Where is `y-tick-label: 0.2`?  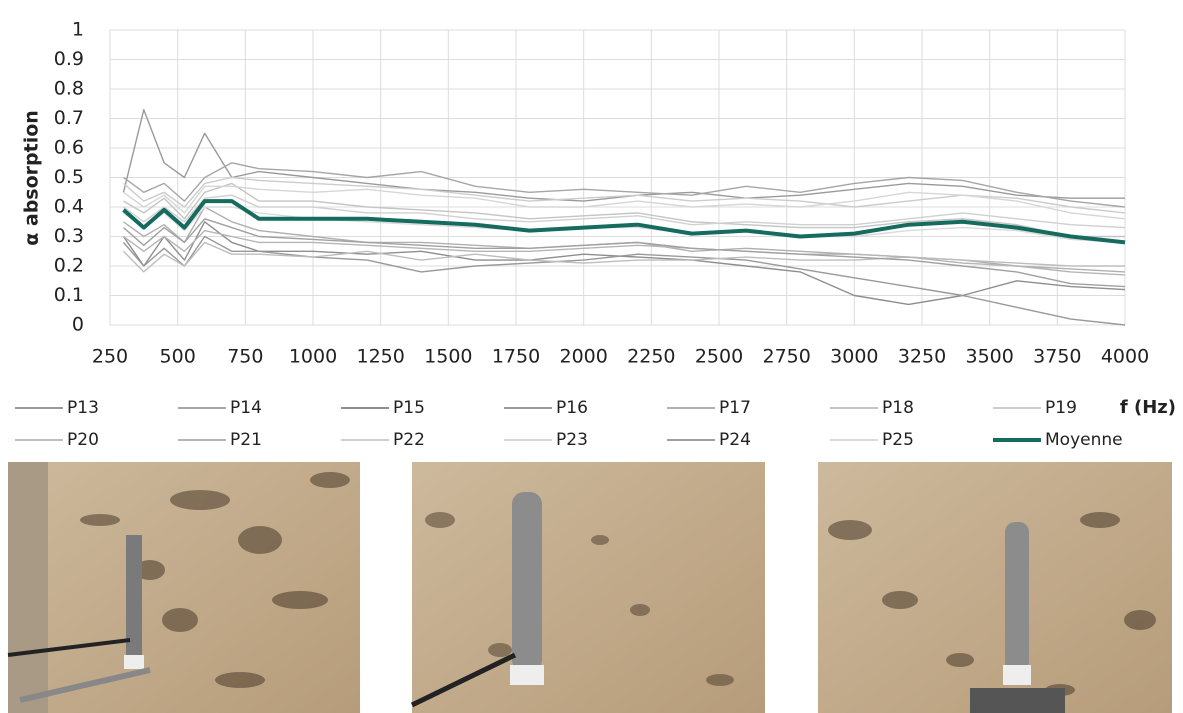
y-tick-label: 0.2 is located at coordinates (69, 266).